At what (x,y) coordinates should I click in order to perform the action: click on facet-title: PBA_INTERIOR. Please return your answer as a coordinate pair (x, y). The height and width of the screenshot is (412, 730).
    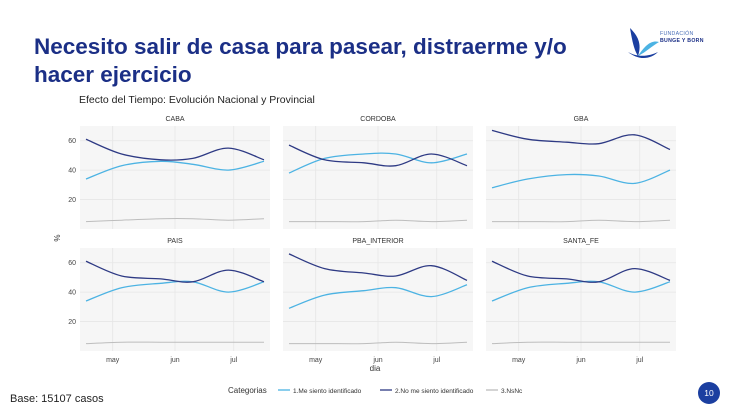
    Looking at the image, I should click on (377, 241).